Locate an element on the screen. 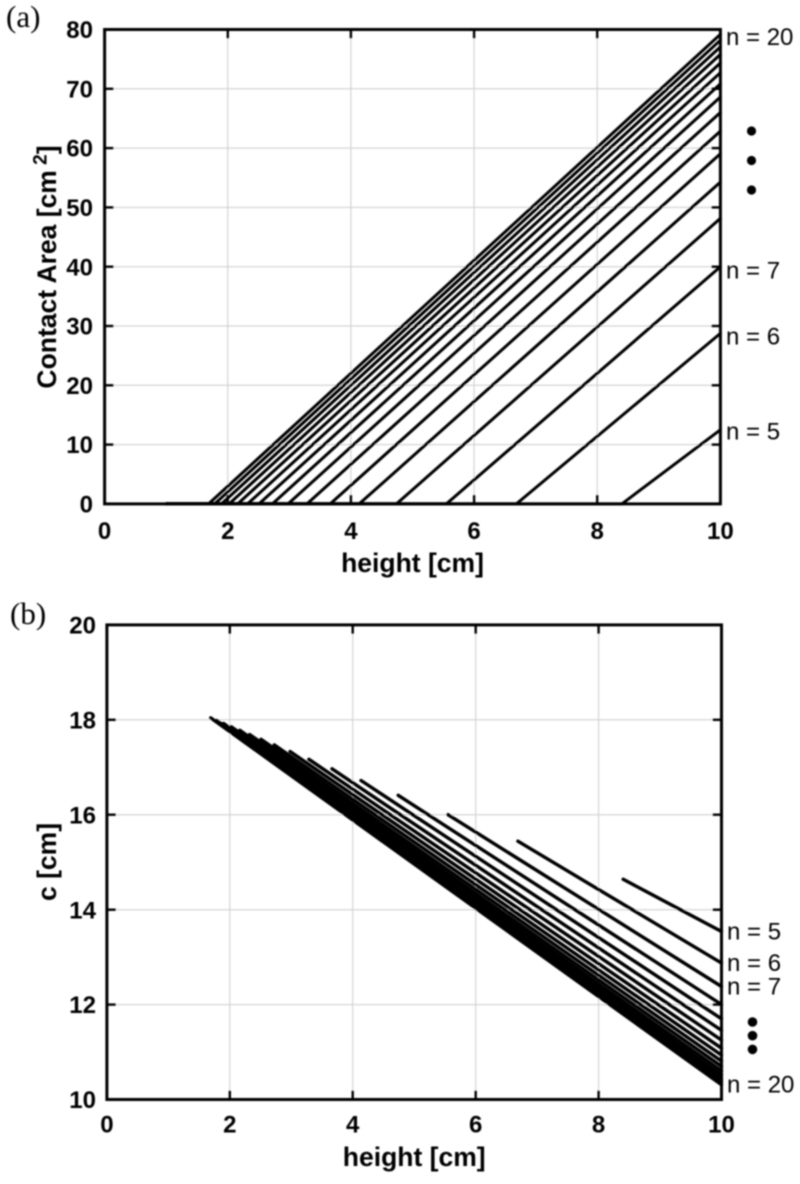  svg-text: 70 is located at coordinates (79, 89).